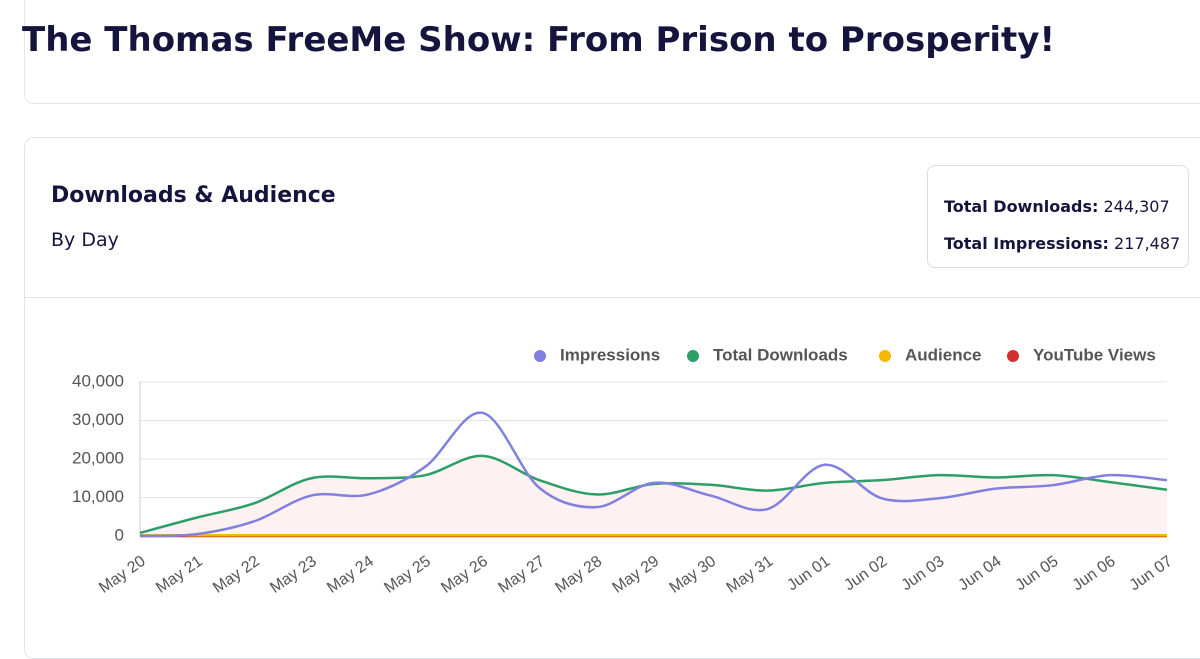  I want to click on legend-label: Impressions, so click(610, 354).